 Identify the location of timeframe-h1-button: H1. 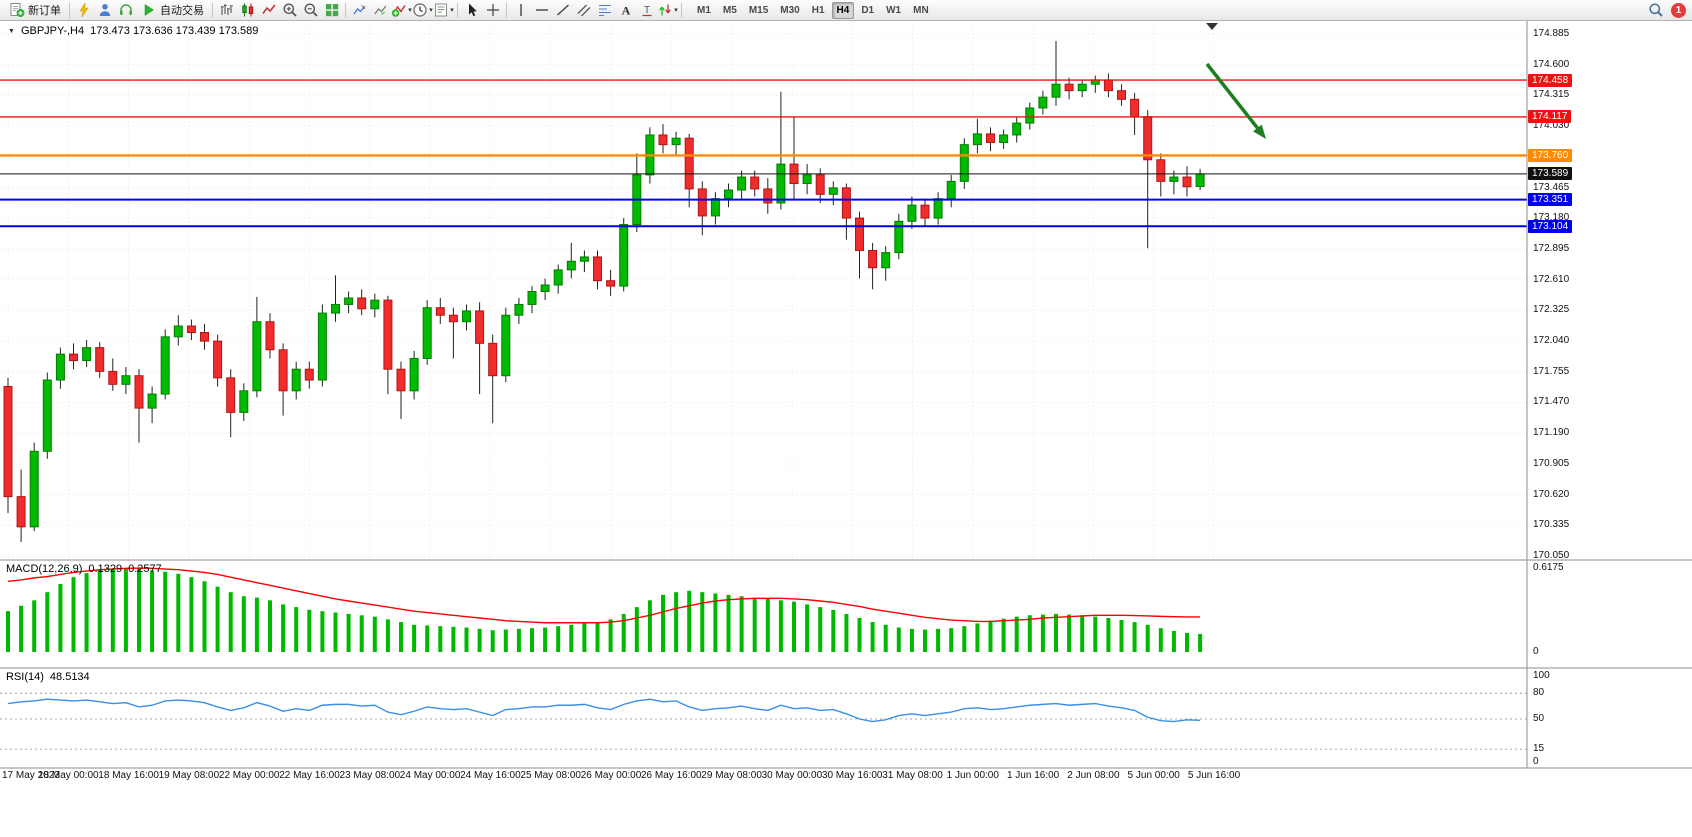
(818, 10).